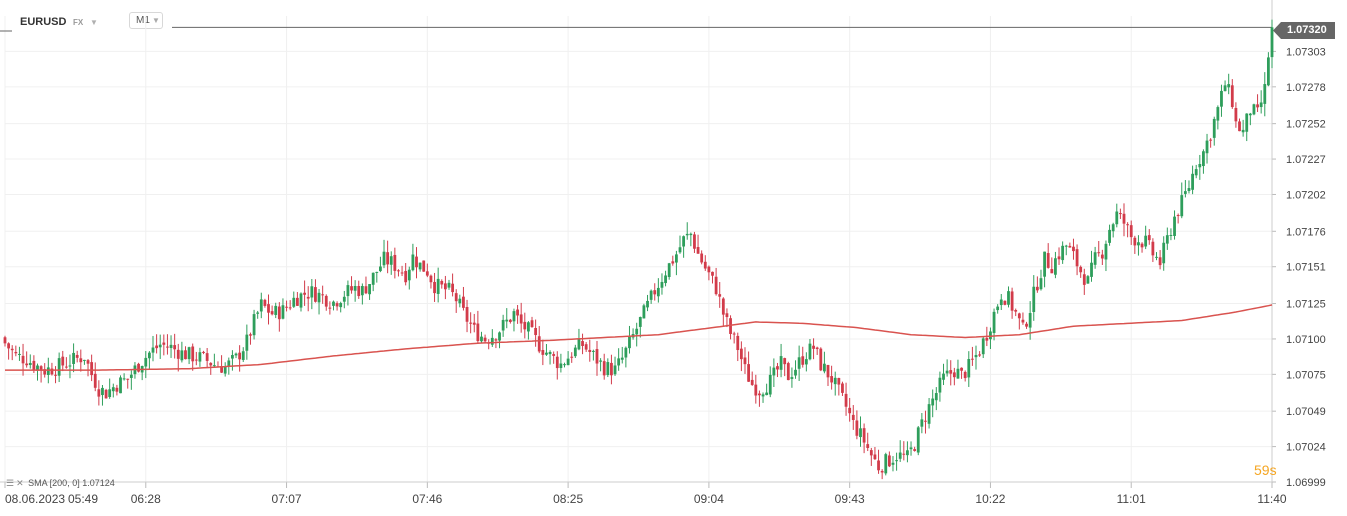  What do you see at coordinates (38, 483) in the screenshot?
I see `indicator-name: SMA` at bounding box center [38, 483].